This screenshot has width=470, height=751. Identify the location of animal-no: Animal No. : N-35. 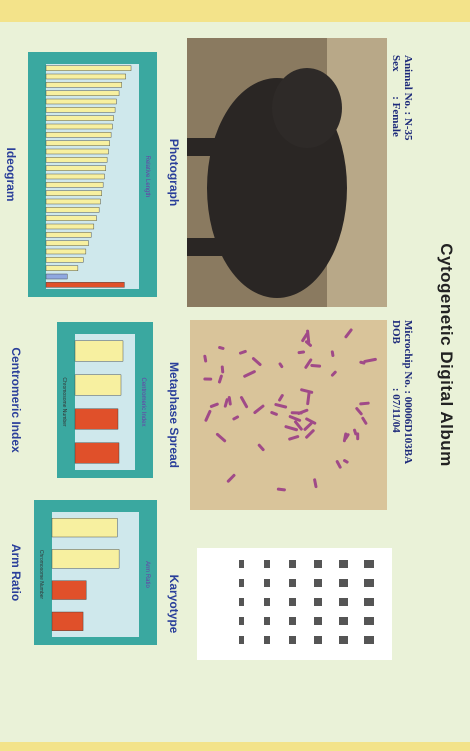
(408, 98).